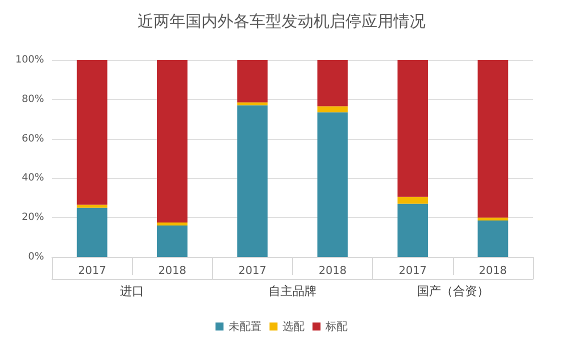 Image resolution: width=563 pixels, height=345 pixels. Describe the element at coordinates (29, 60) in the screenshot. I see `y-tick-label: 100%` at that location.